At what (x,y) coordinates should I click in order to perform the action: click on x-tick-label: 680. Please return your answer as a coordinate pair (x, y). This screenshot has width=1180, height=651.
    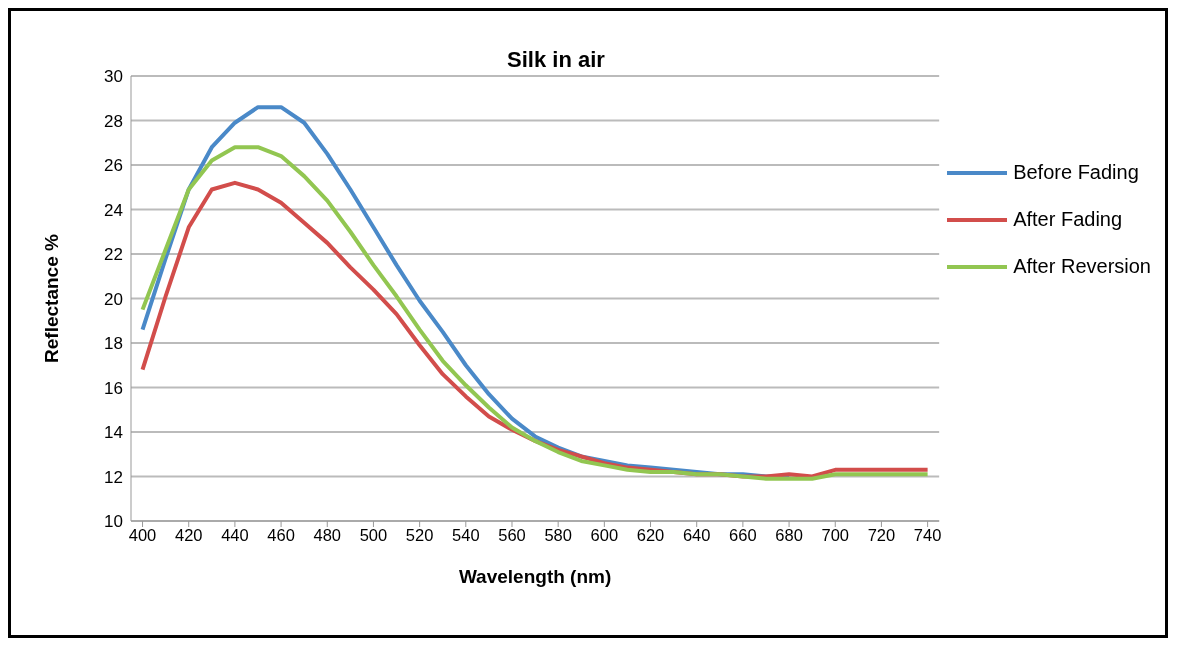
    Looking at the image, I should click on (789, 534).